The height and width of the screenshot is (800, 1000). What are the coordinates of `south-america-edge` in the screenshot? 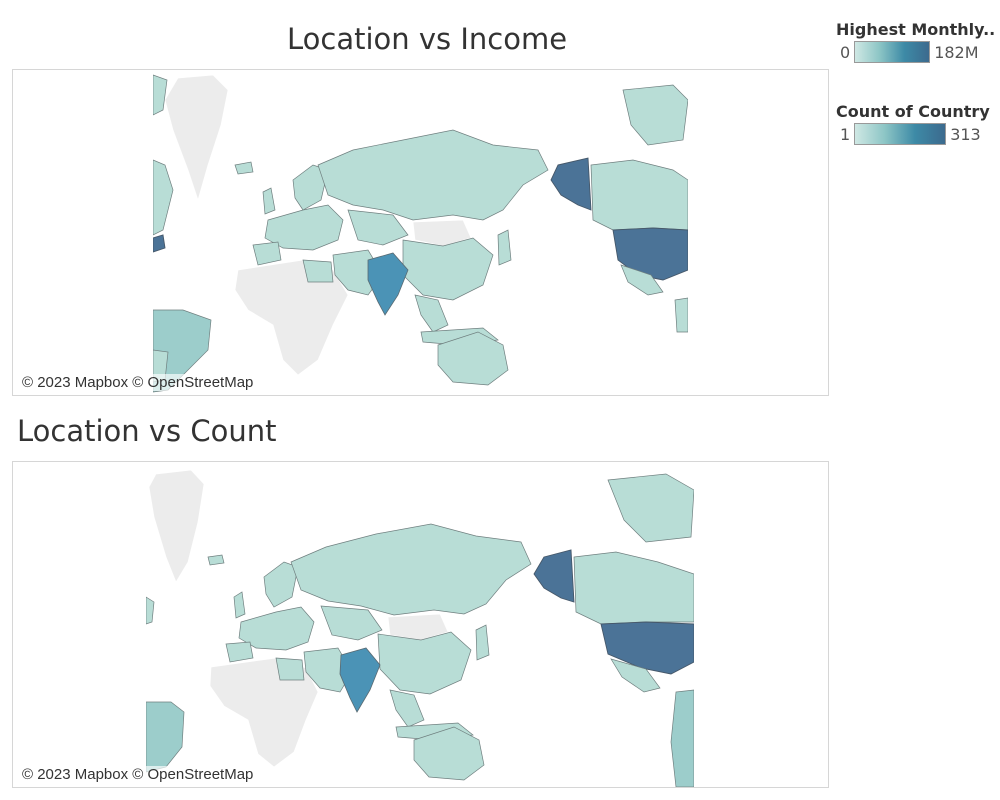 It's located at (682, 738).